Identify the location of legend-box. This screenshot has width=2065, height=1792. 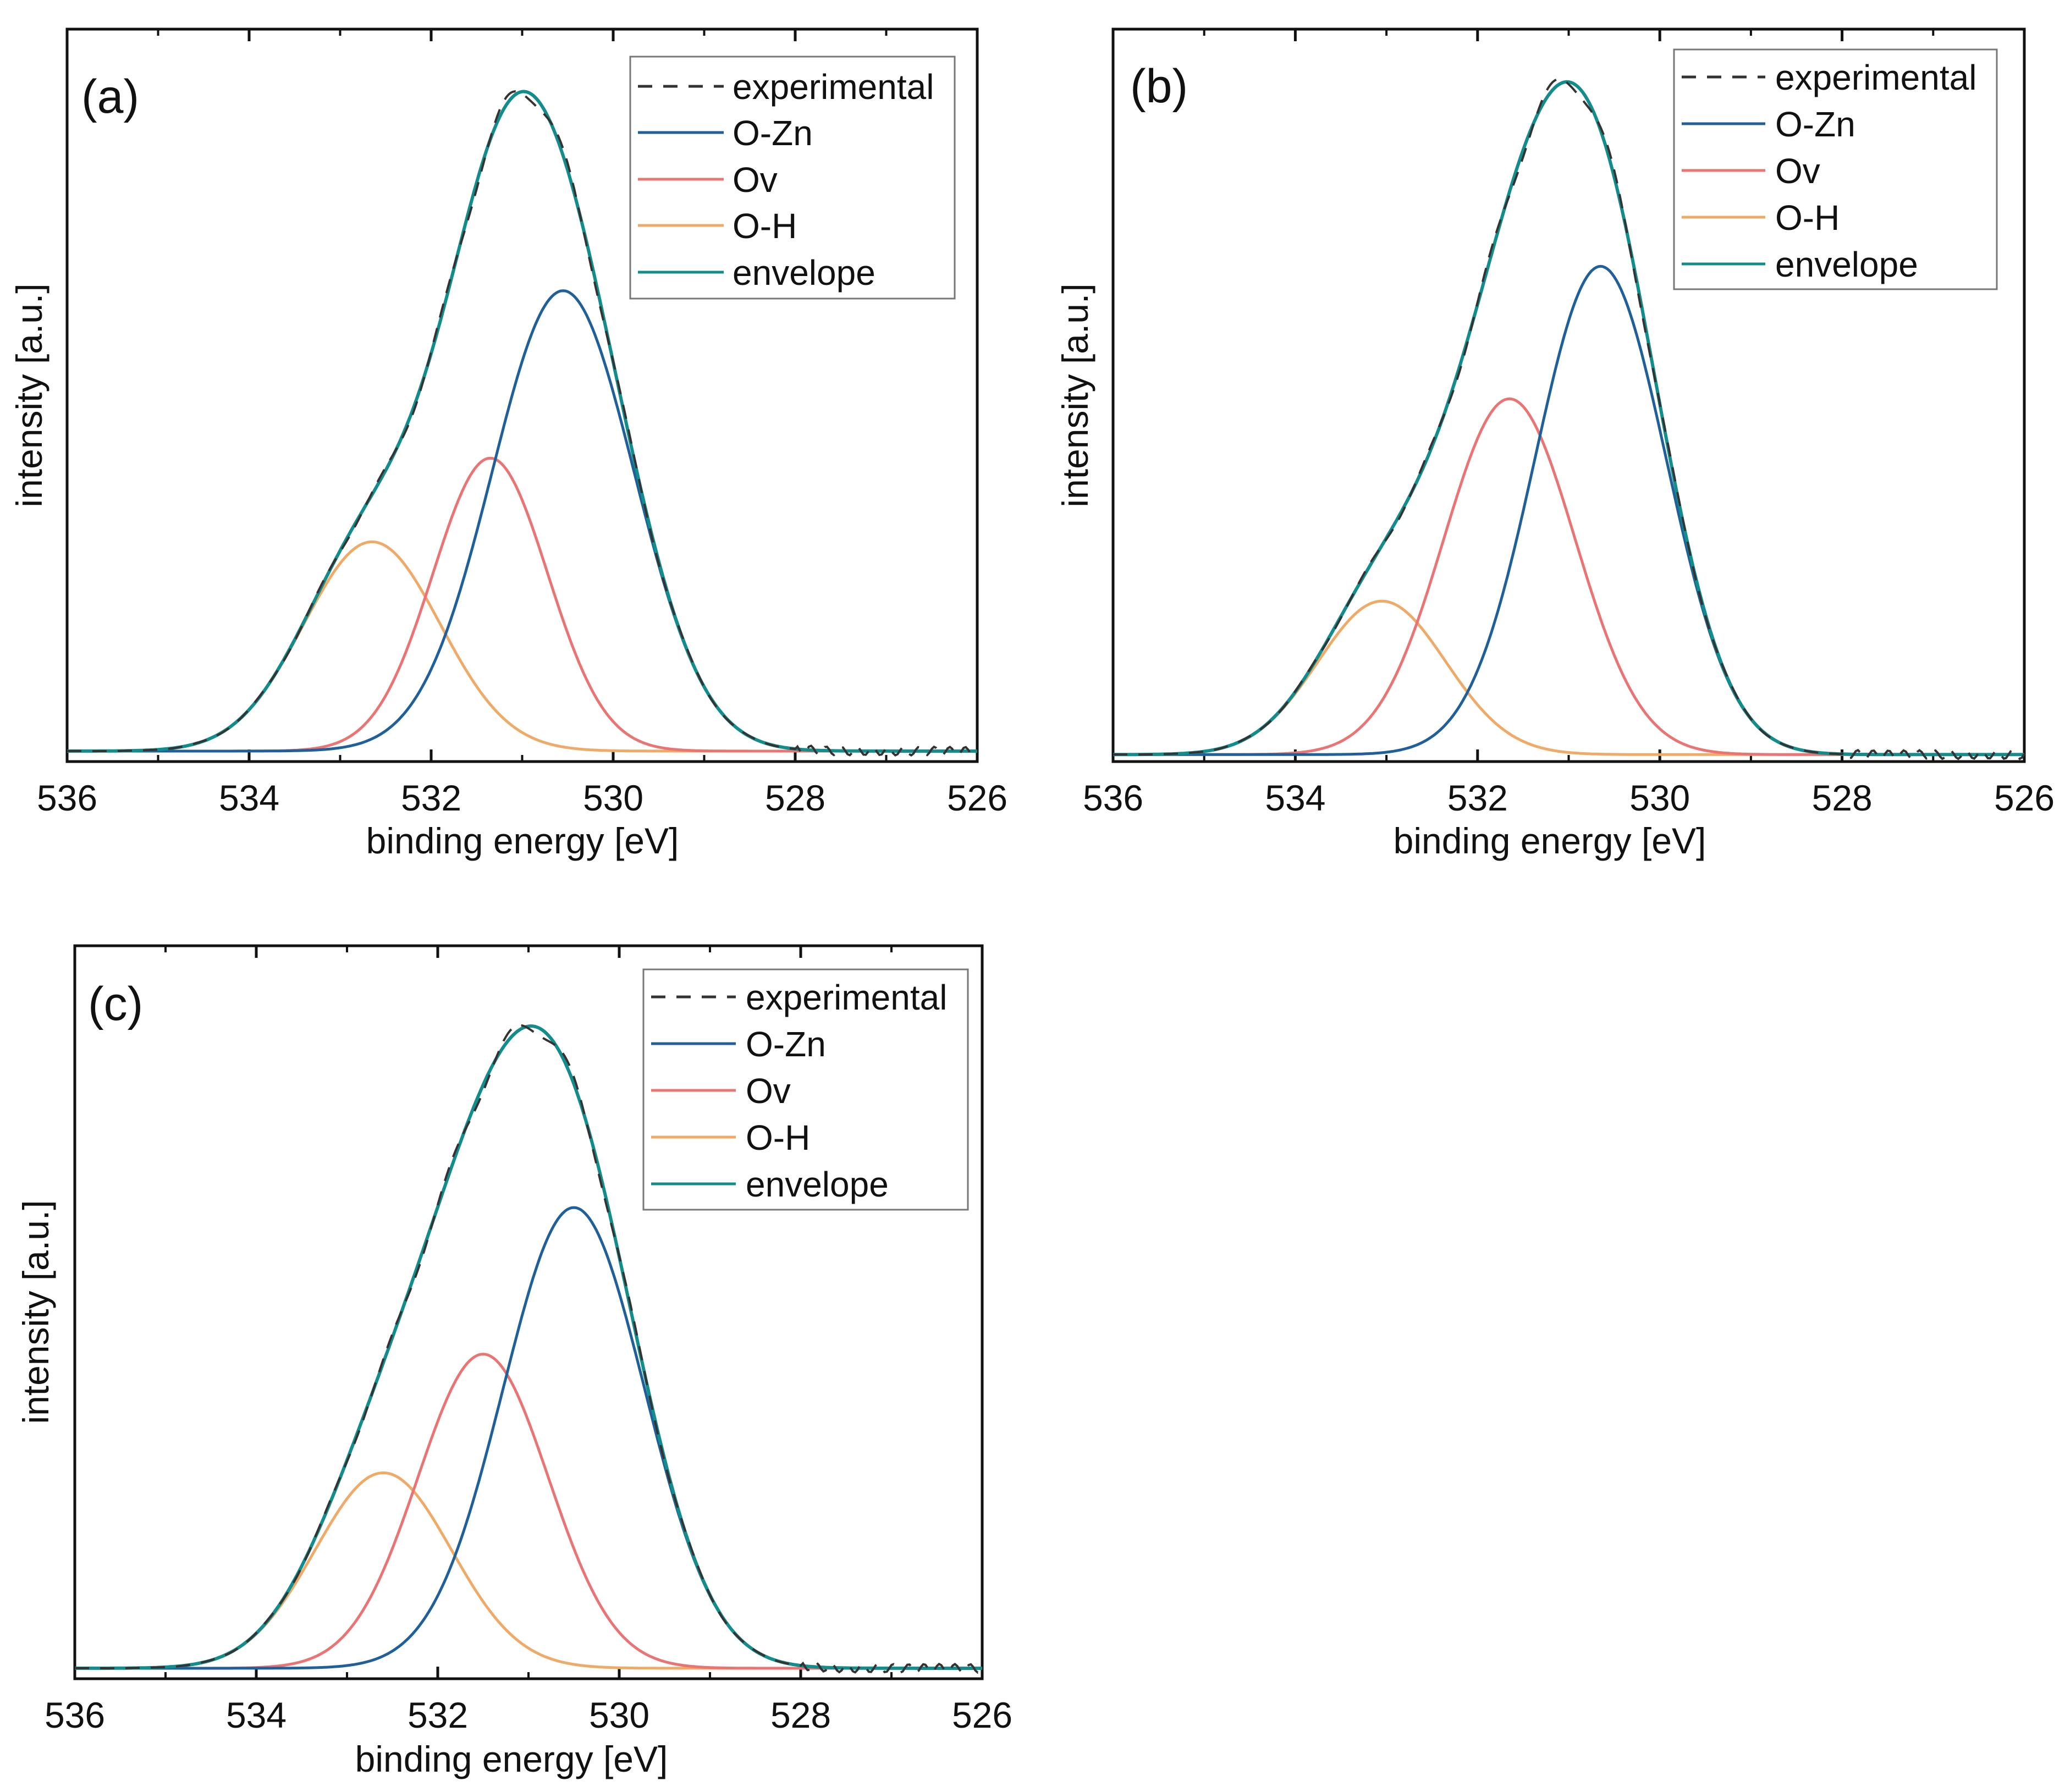
(792, 178).